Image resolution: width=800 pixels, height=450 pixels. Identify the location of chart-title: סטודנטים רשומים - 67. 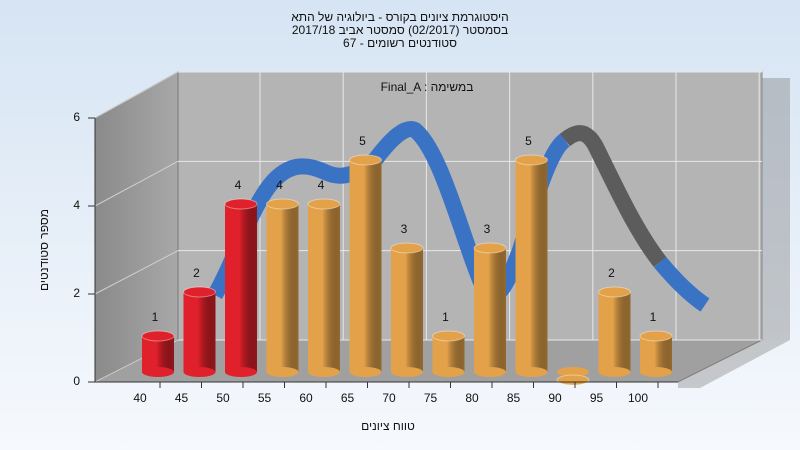
(400, 43).